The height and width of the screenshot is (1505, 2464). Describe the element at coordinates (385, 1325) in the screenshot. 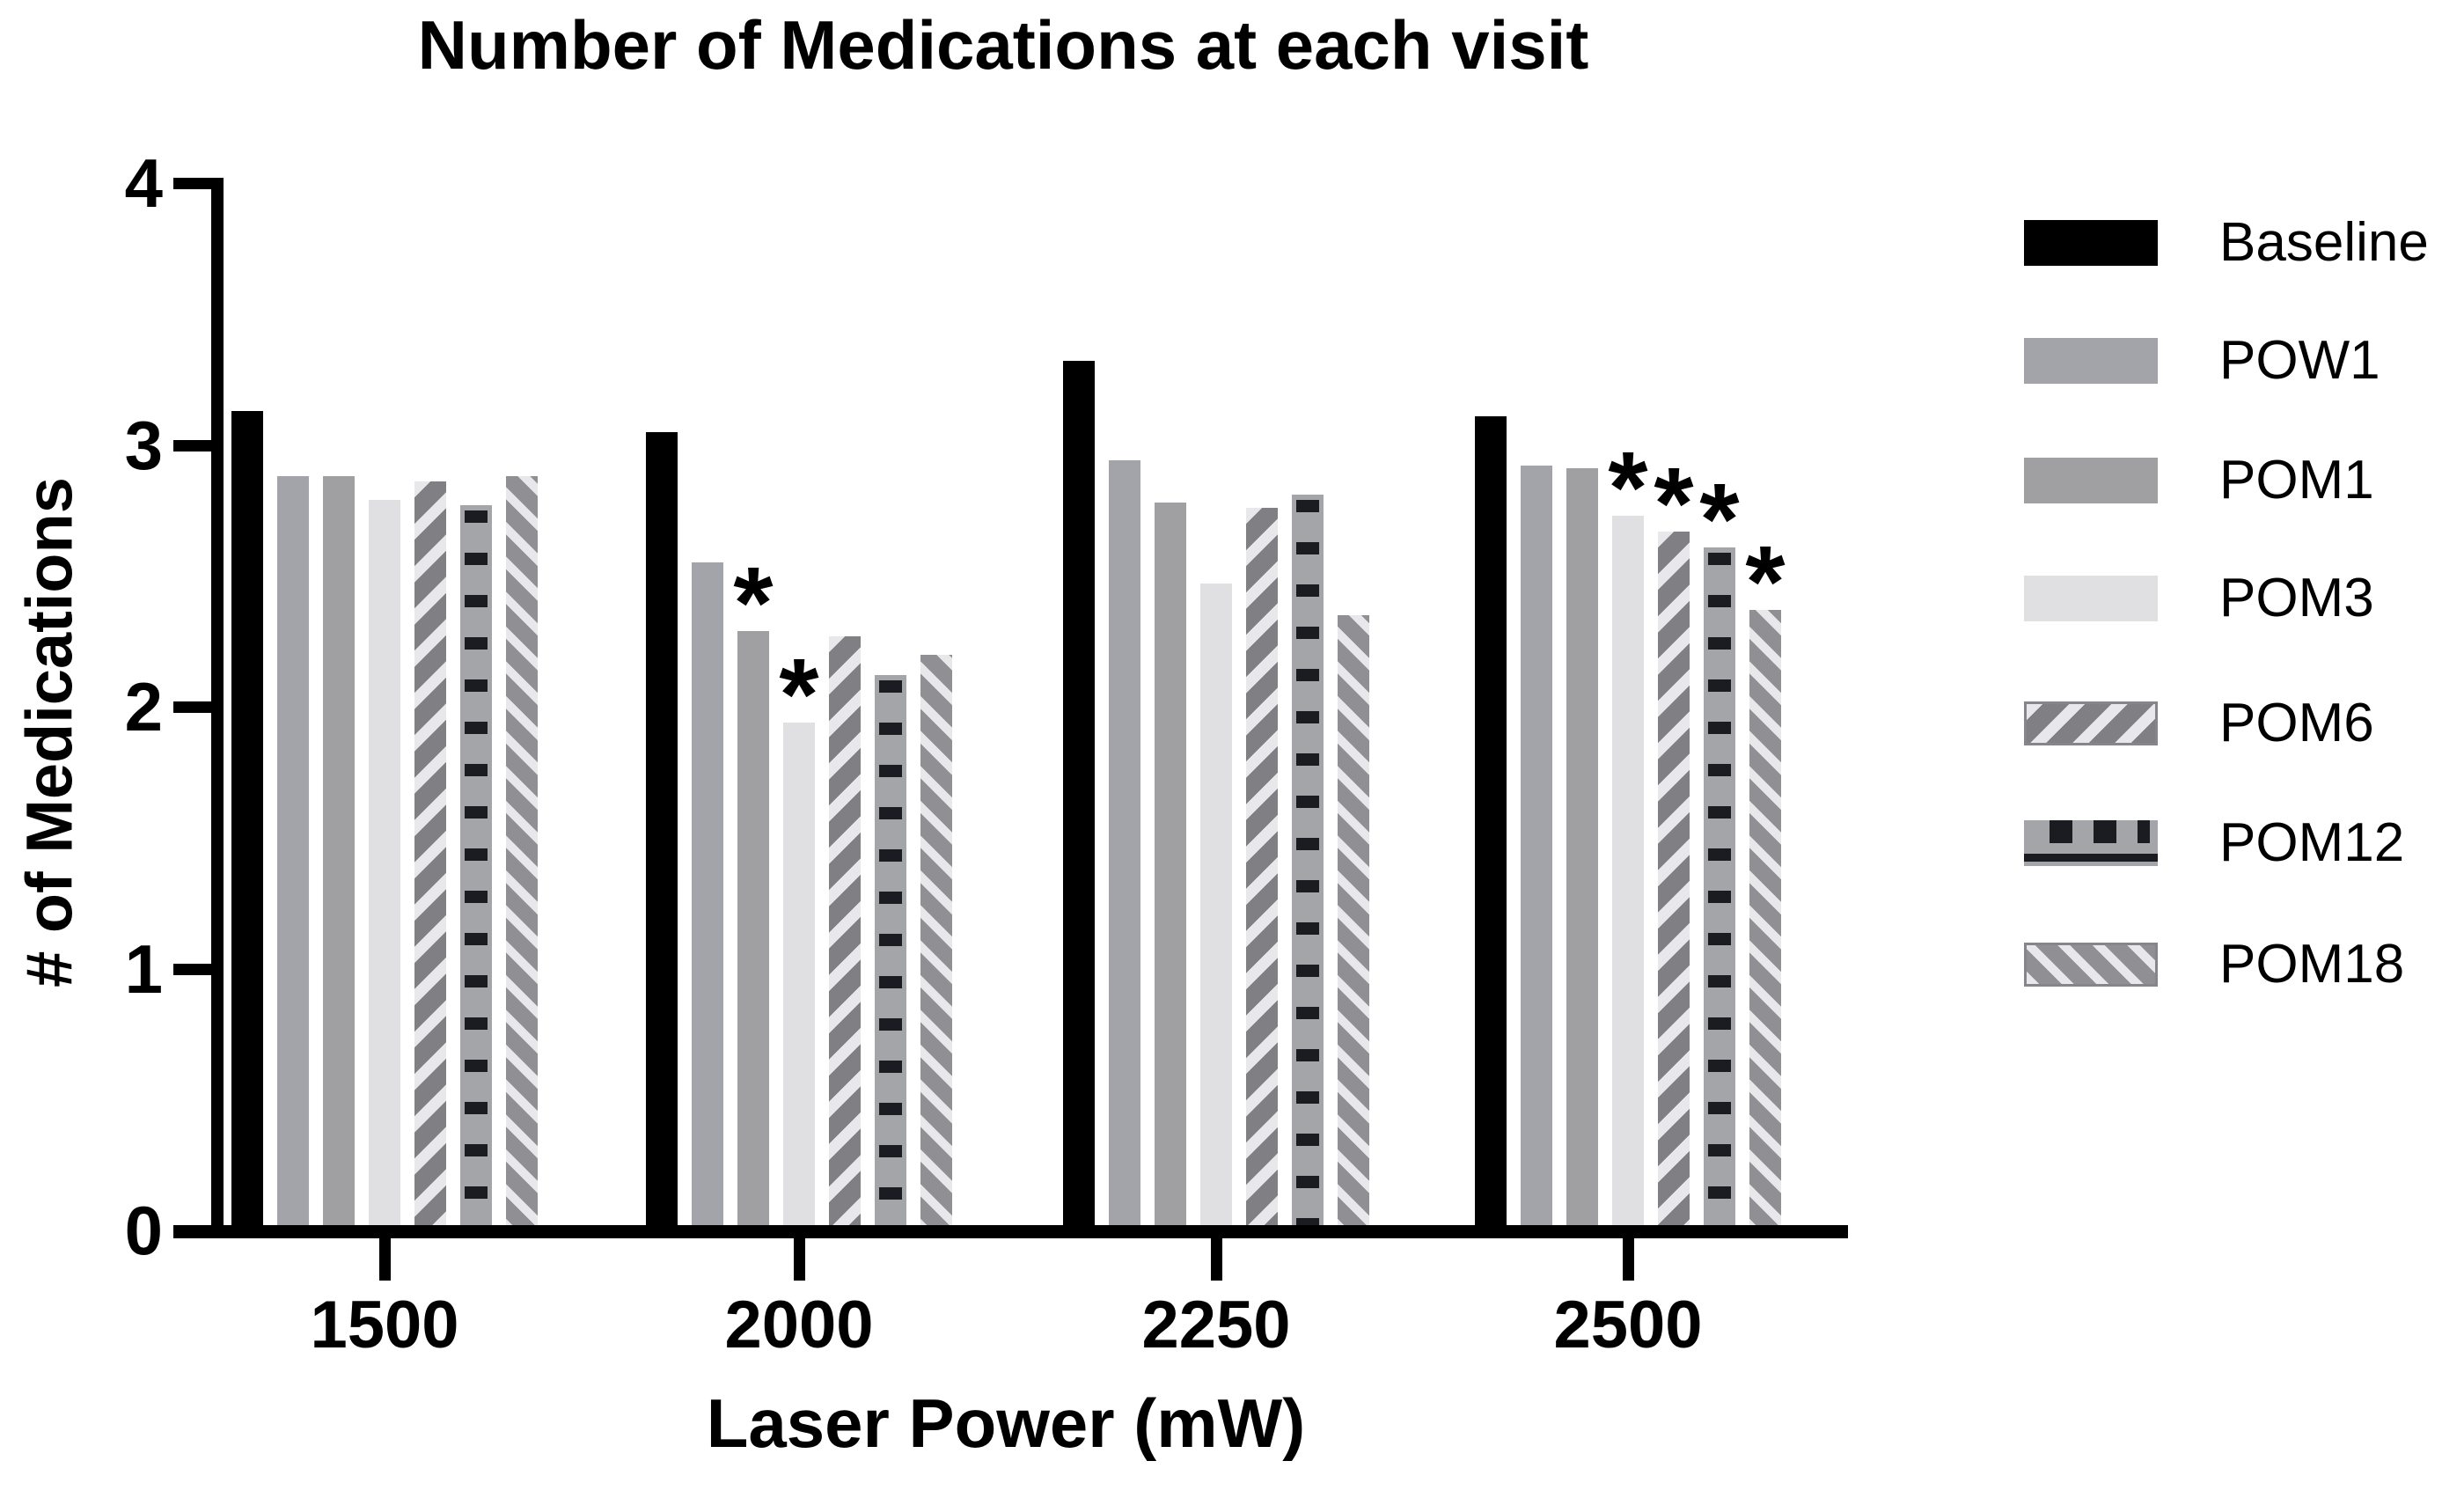

I see `x-tick-label-1500: 1500` at that location.